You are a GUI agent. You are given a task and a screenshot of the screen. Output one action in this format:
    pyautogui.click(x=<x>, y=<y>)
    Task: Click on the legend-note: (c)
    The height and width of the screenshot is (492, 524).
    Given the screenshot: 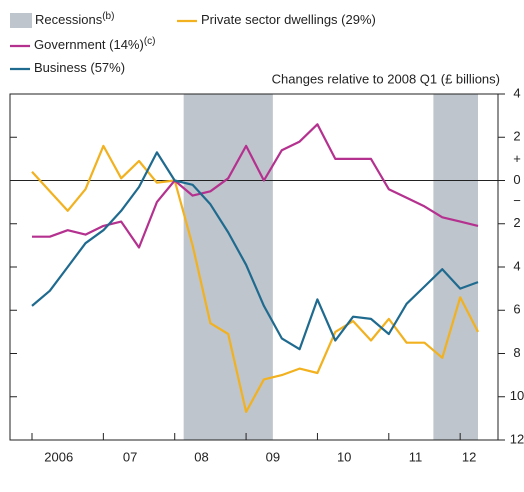 What is the action you would take?
    pyautogui.click(x=150, y=41)
    